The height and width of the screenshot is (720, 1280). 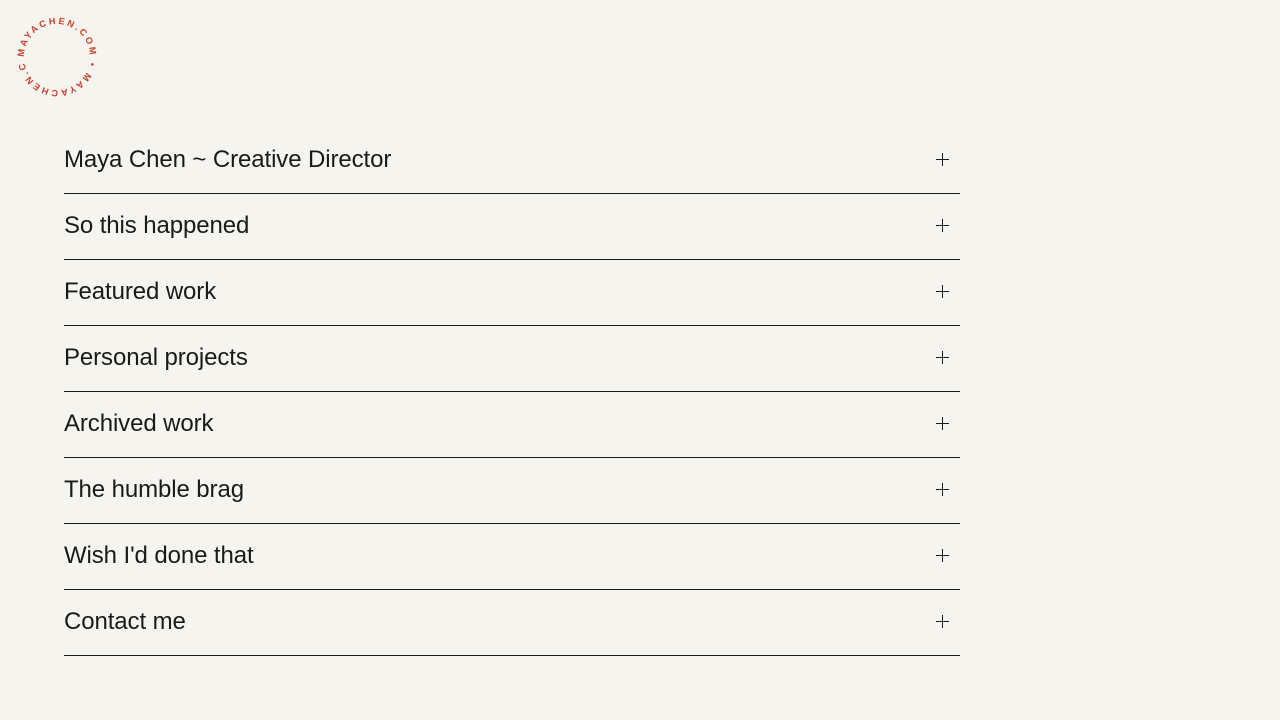 What do you see at coordinates (157, 225) in the screenshot?
I see `accordion-label: So this happened` at bounding box center [157, 225].